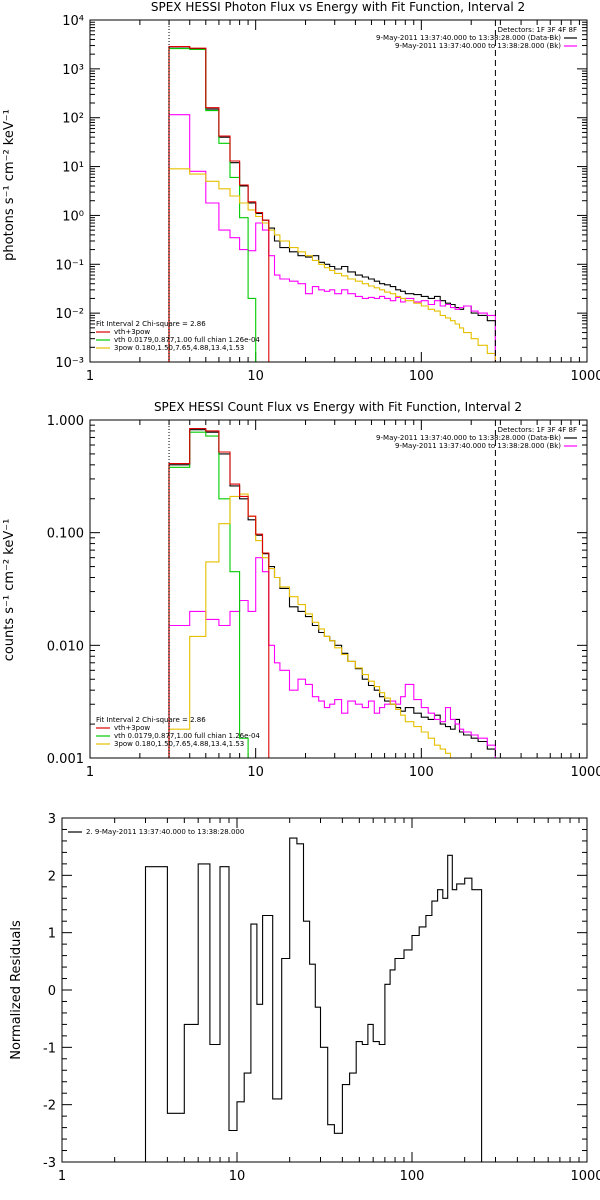 This screenshot has height=1200, width=600. I want to click on y-axis-label: photons s⁻¹ cm⁻² keV⁻¹, so click(9, 185).